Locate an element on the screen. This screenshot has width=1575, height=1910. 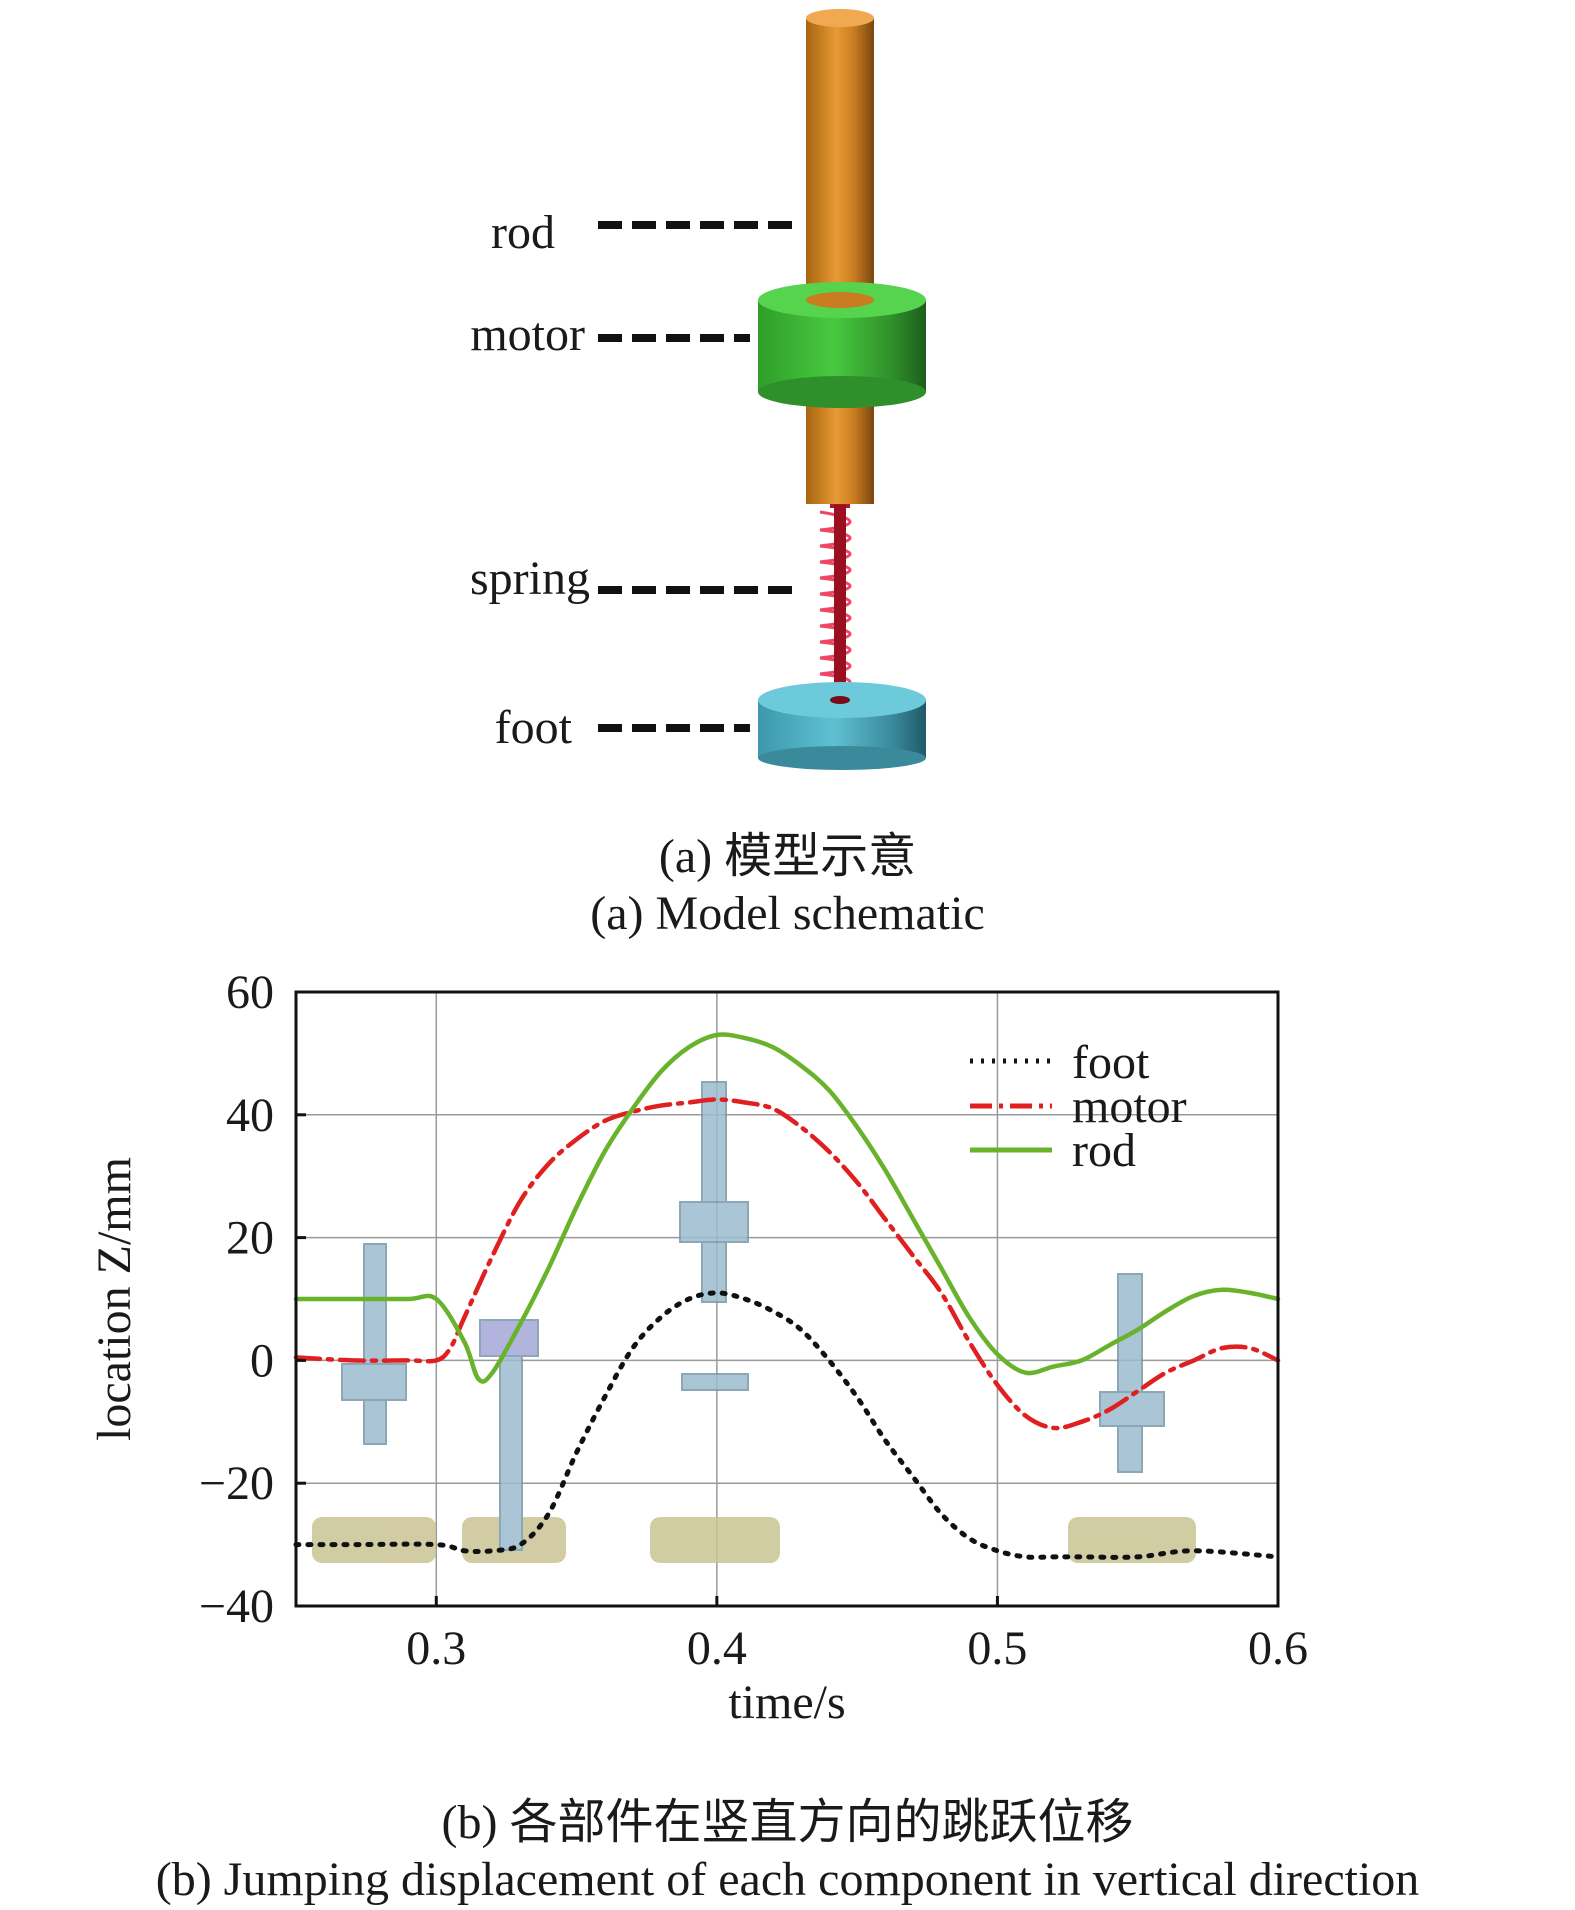
chart-legend: foot motor rod is located at coordinates (1078, 1106).